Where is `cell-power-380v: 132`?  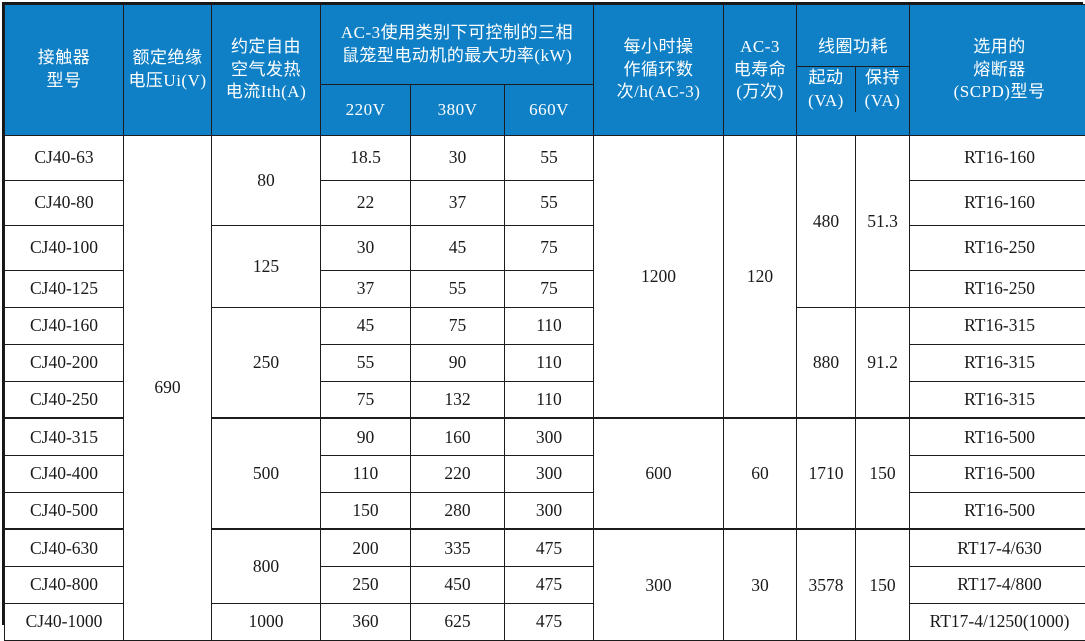
cell-power-380v: 132 is located at coordinates (458, 399).